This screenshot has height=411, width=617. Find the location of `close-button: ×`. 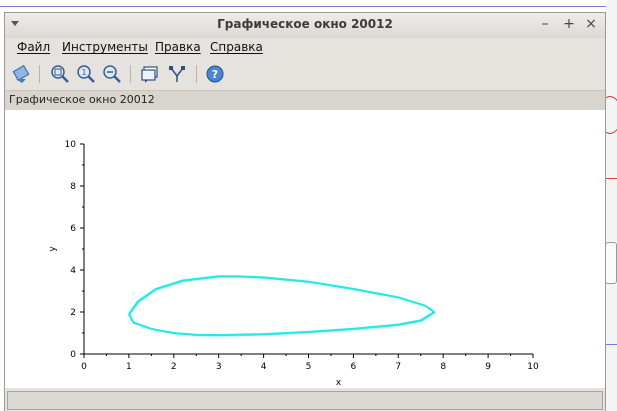

close-button: × is located at coordinates (591, 24).